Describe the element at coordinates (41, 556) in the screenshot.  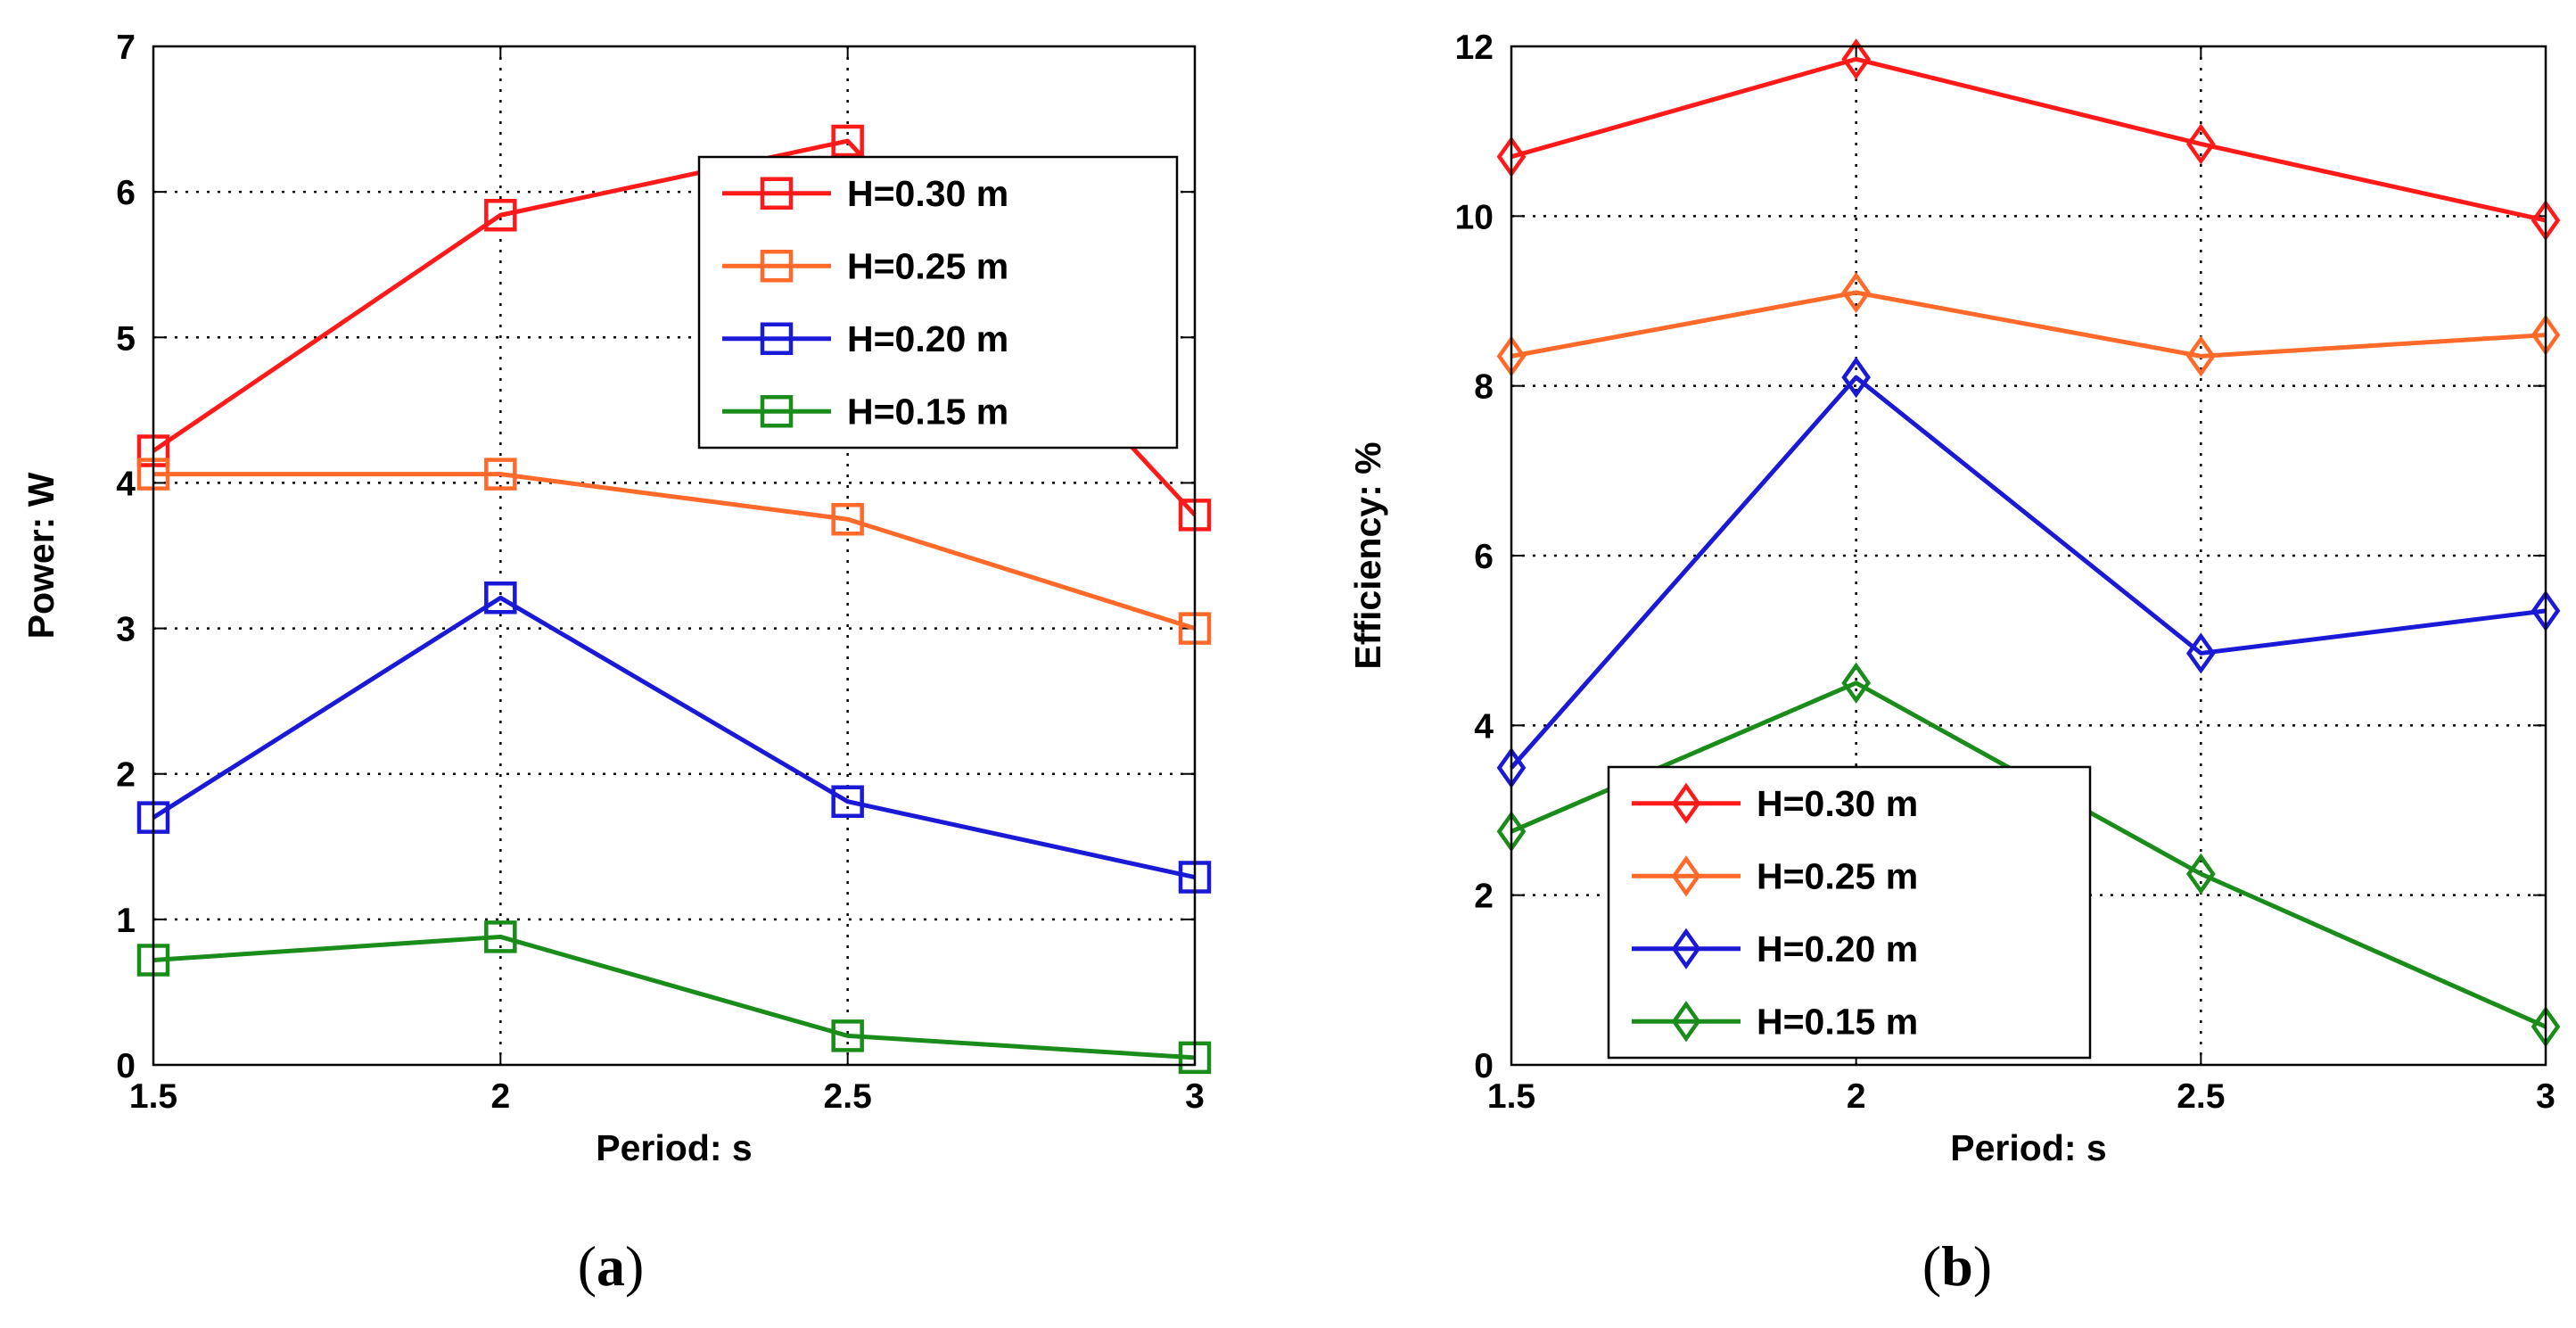
I see `y-axis-label: Power: W` at that location.